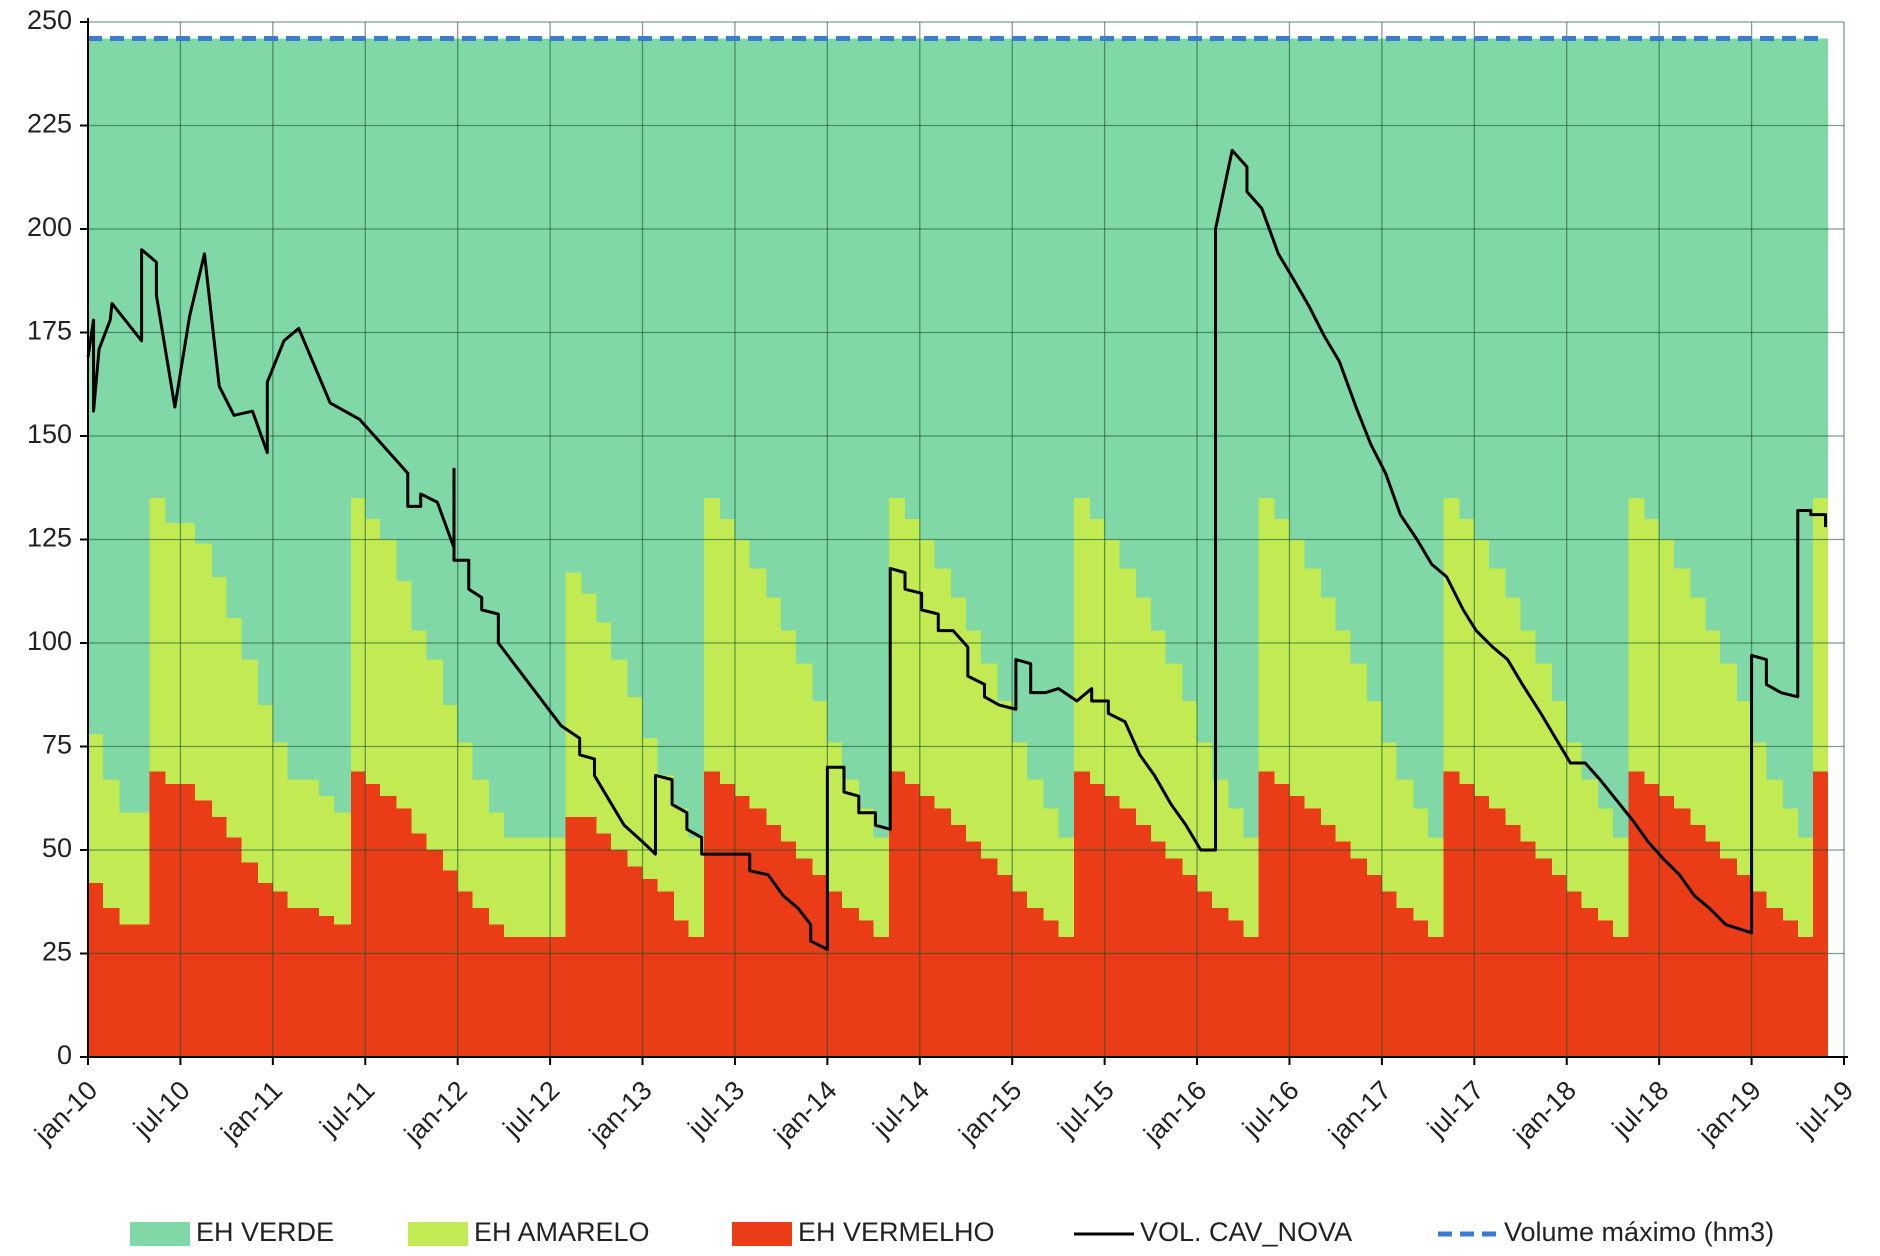 This screenshot has height=1256, width=1880. I want to click on x-tick-label: jul-11, so click(346, 1108).